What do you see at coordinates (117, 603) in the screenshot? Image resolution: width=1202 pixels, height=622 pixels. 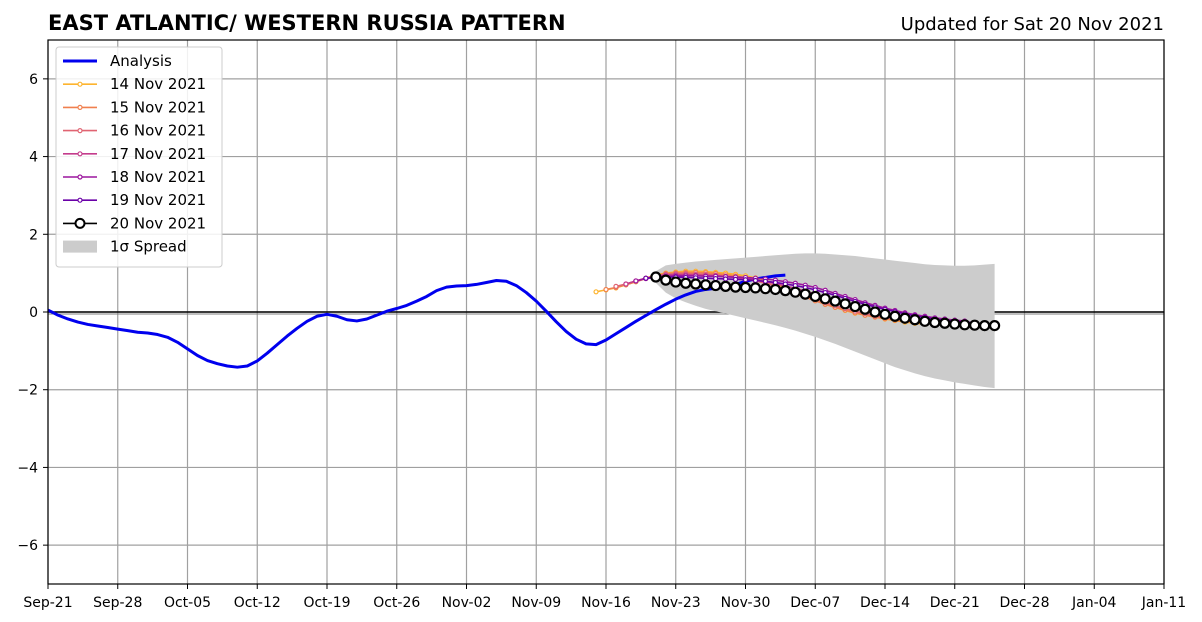 I see `x-tick-label: Sep-28` at bounding box center [117, 603].